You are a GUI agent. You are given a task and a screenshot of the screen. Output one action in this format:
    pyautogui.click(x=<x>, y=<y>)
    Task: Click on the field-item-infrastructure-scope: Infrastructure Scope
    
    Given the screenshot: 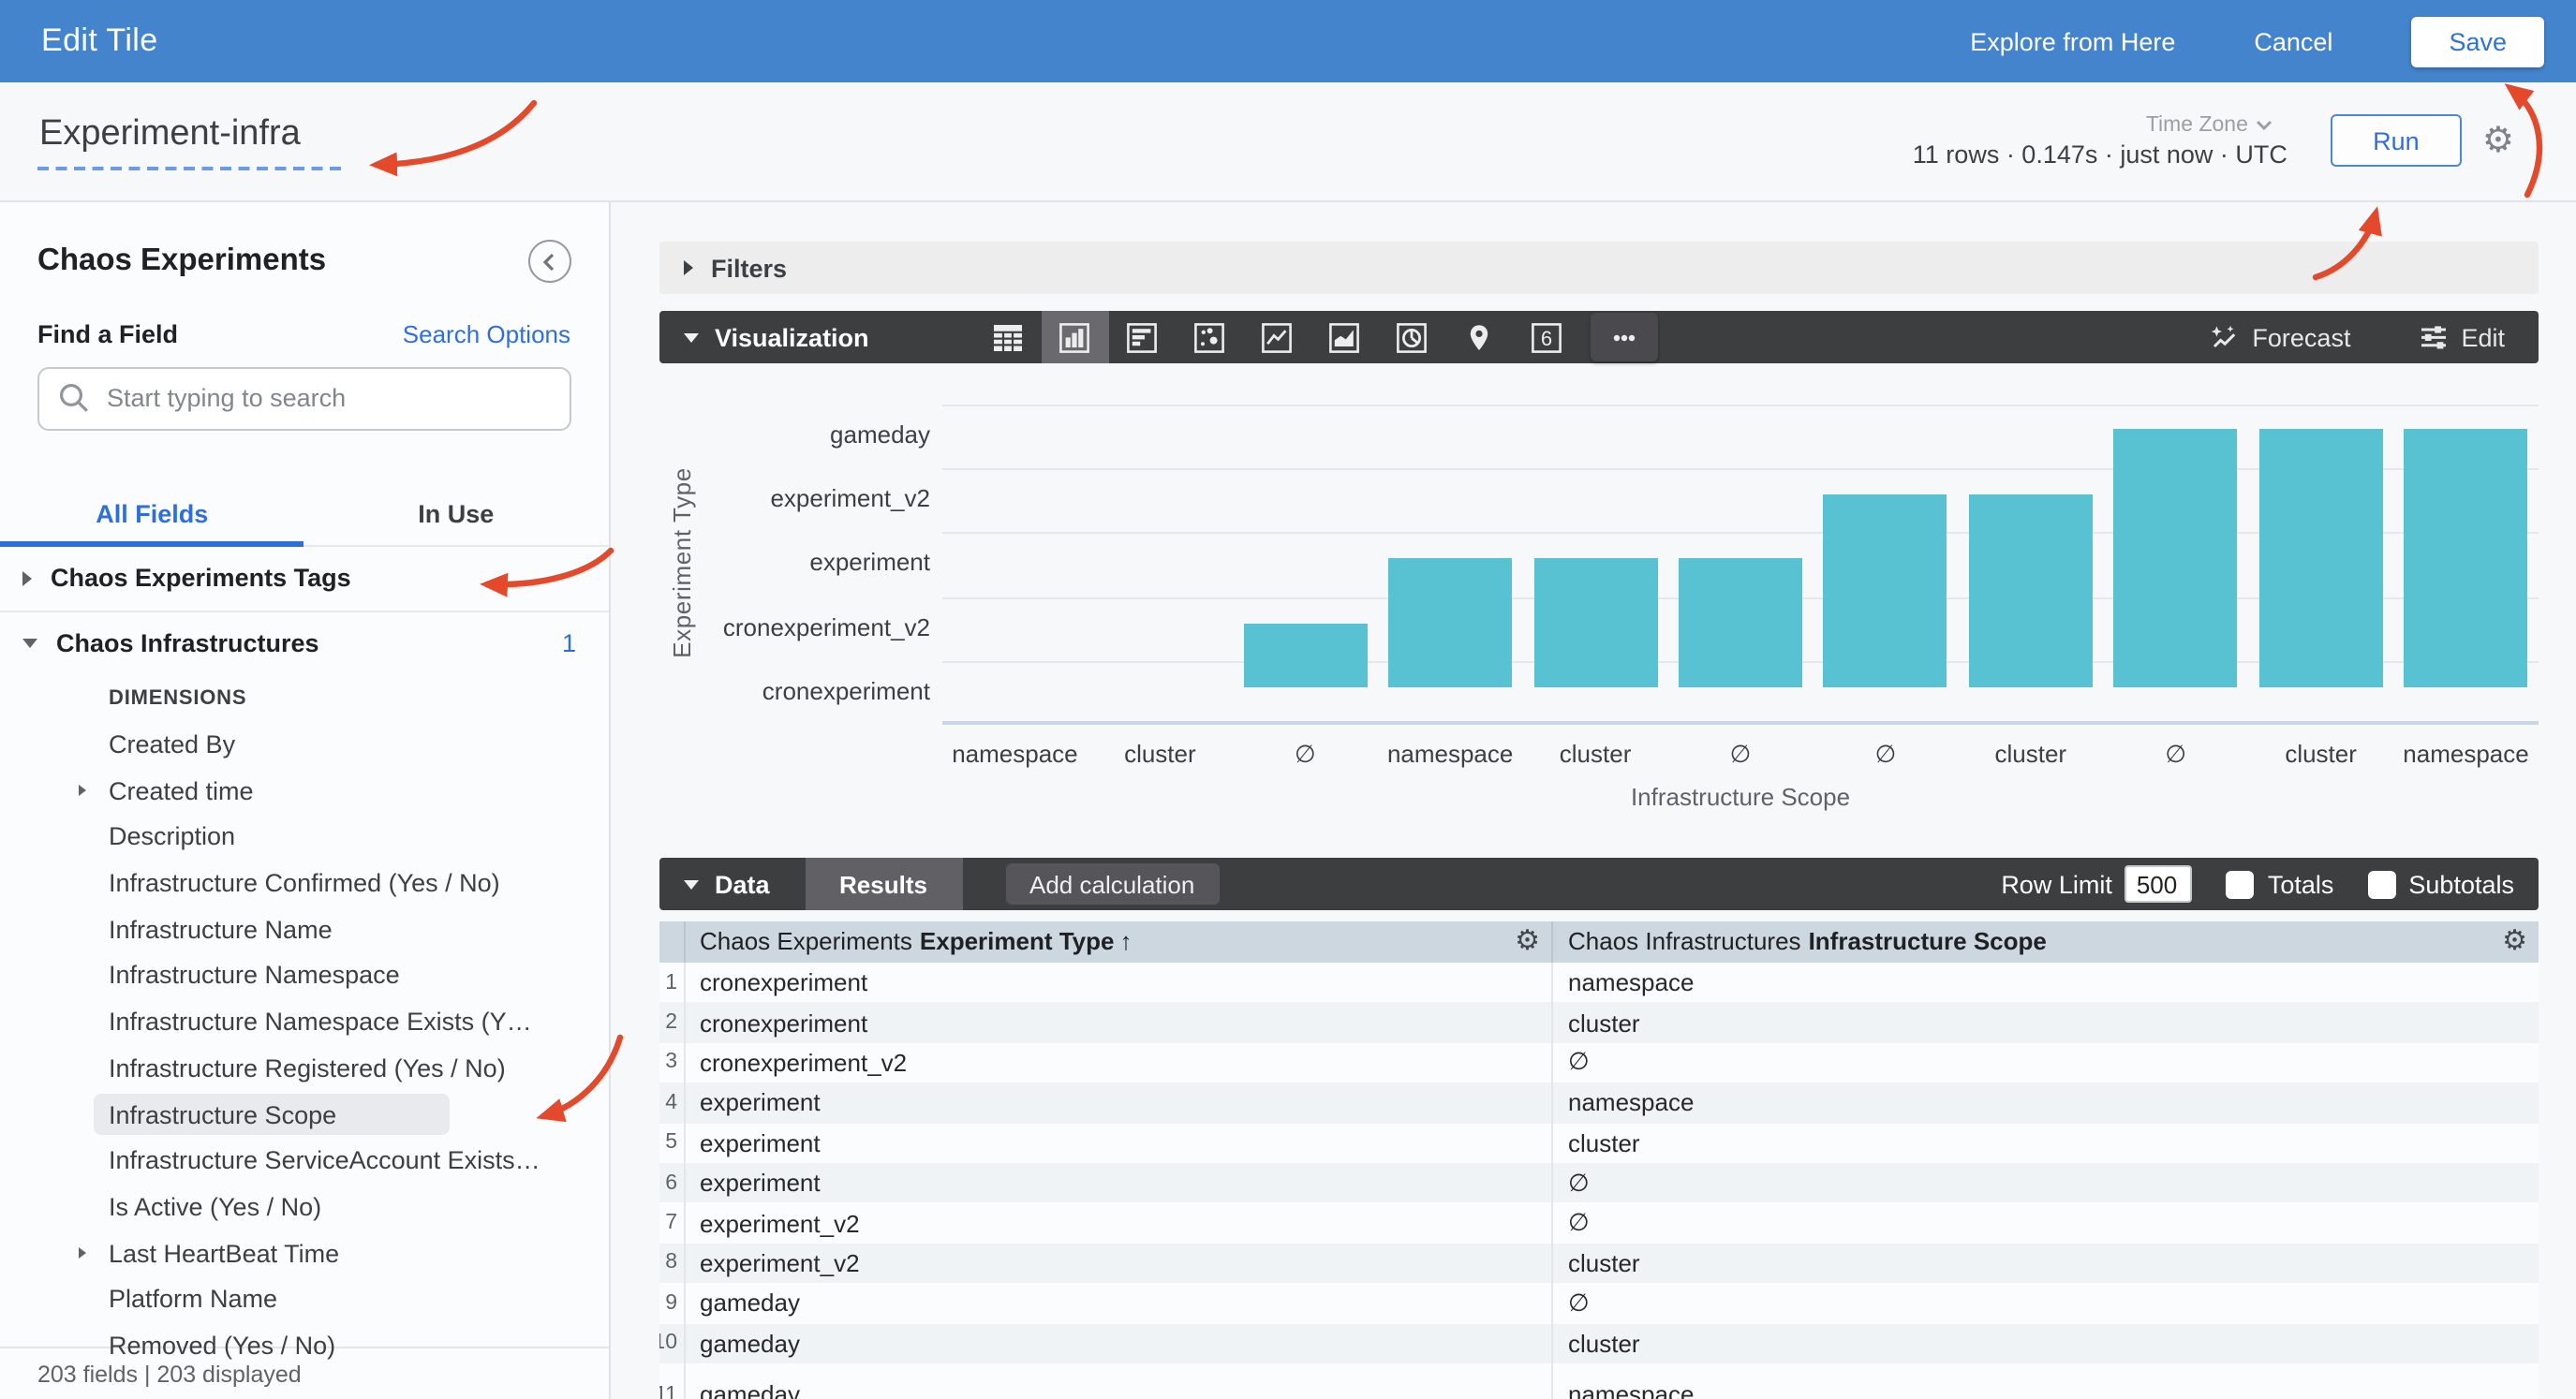 What is the action you would take?
    pyautogui.click(x=304, y=1114)
    